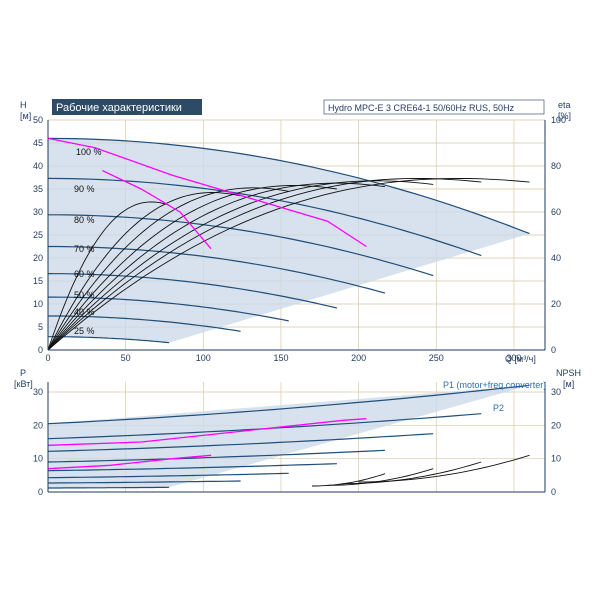 The width and height of the screenshot is (600, 600). What do you see at coordinates (84, 249) in the screenshot?
I see `speed-label: 70 %` at bounding box center [84, 249].